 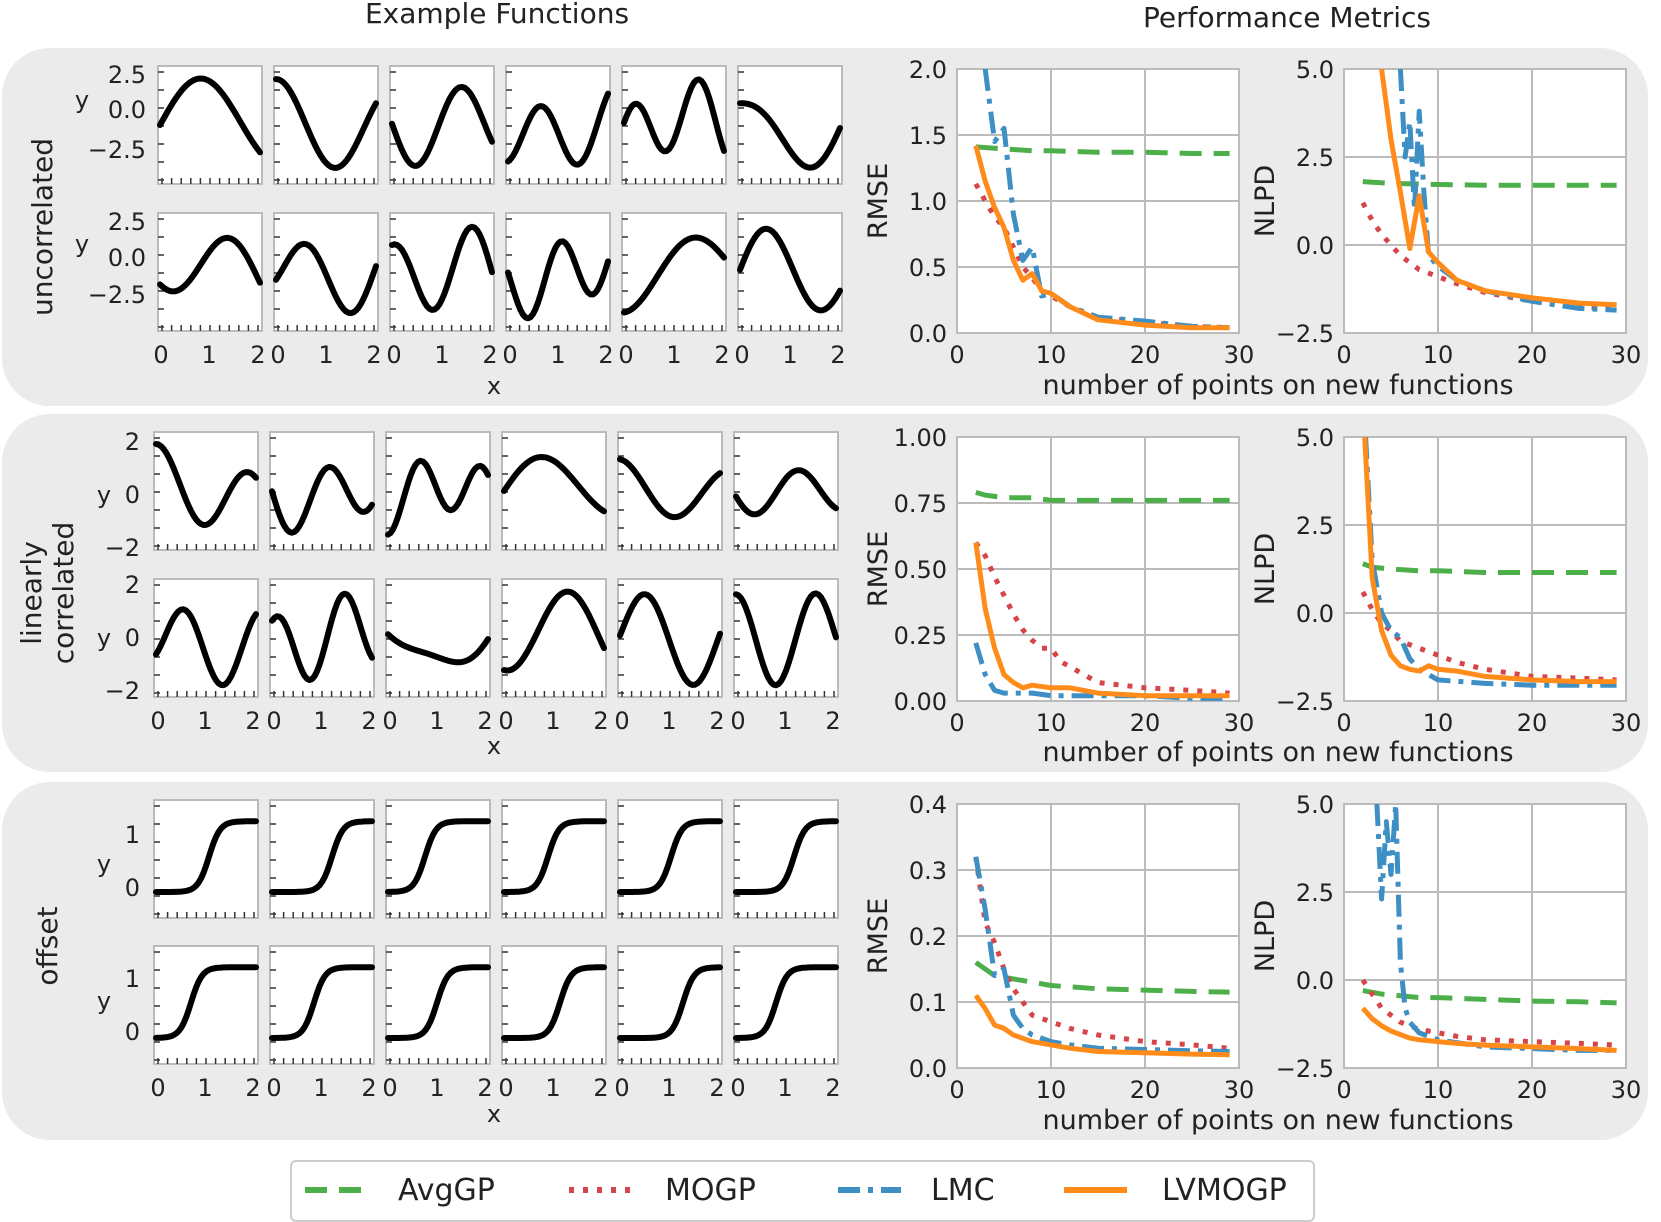 What do you see at coordinates (1343, 355) in the screenshot?
I see `x-tick-label: 0` at bounding box center [1343, 355].